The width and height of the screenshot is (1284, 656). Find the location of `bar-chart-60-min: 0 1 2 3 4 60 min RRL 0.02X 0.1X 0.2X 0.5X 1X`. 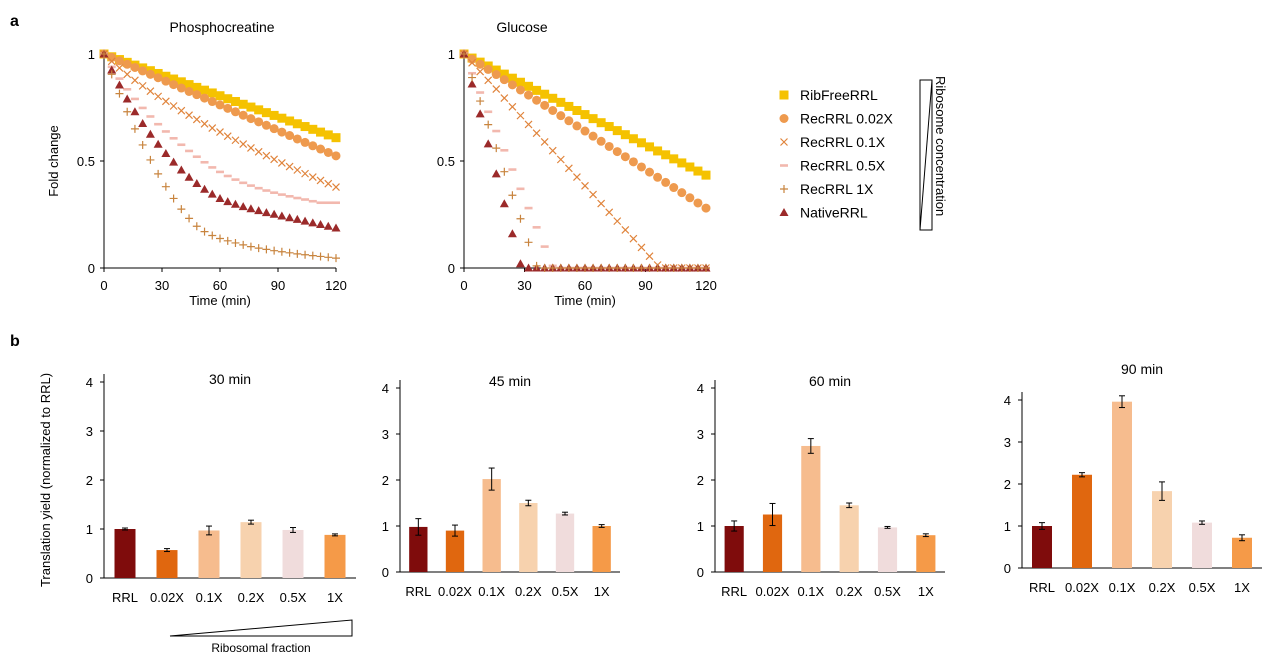

bar-chart-60-min: 0 1 2 3 4 60 min RRL 0.02X 0.1X 0.2X 0.5X 1X is located at coordinates (821, 486).